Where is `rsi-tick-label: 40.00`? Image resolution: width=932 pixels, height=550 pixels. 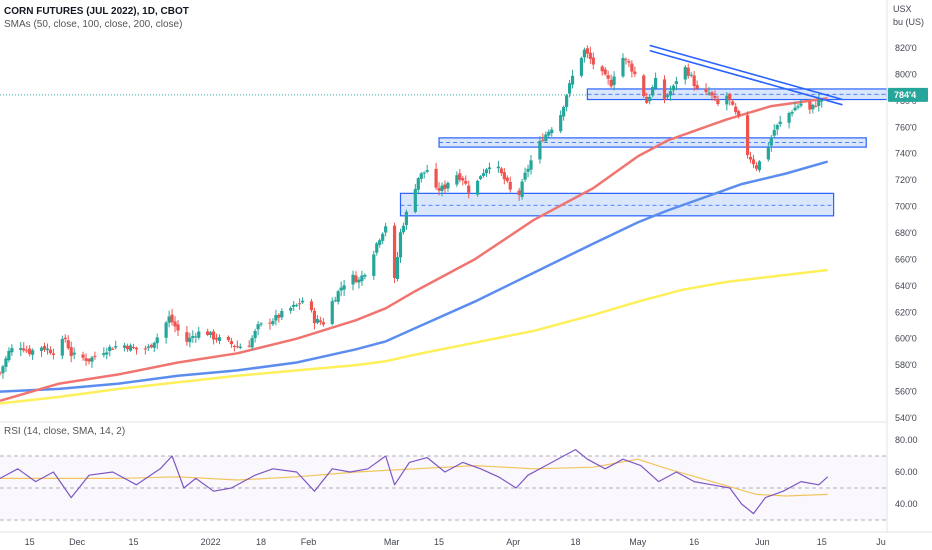 rsi-tick-label: 40.00 is located at coordinates (906, 504).